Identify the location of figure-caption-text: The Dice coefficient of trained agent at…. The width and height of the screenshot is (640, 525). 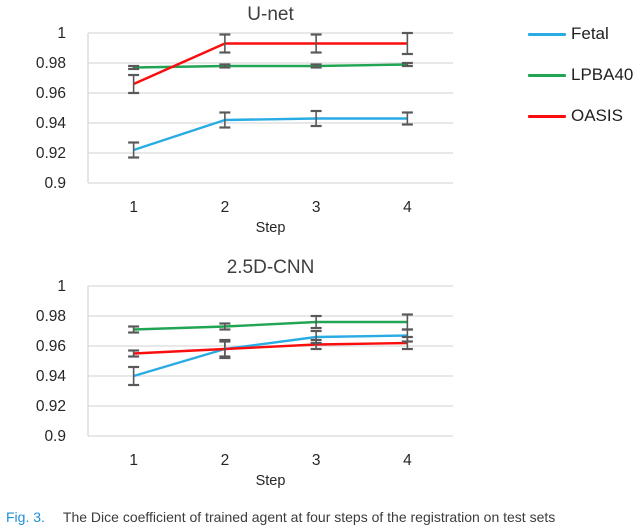
(309, 517).